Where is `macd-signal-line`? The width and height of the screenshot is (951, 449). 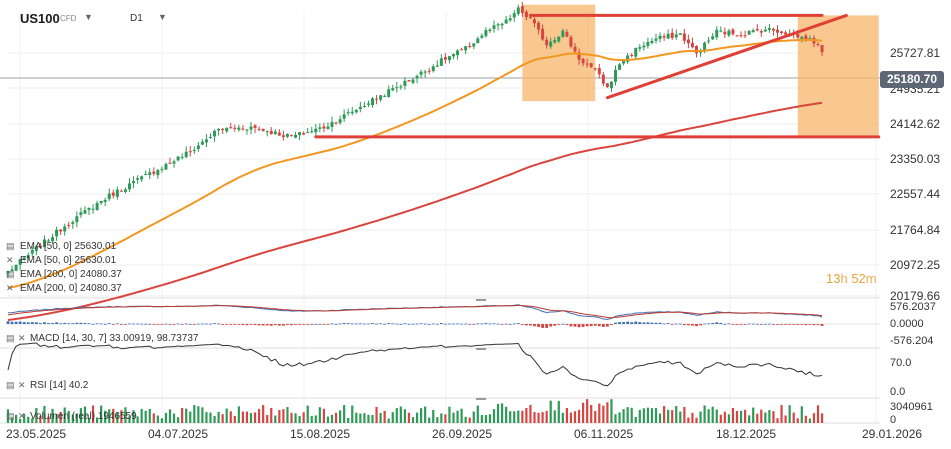
macd-signal-line is located at coordinates (415, 311).